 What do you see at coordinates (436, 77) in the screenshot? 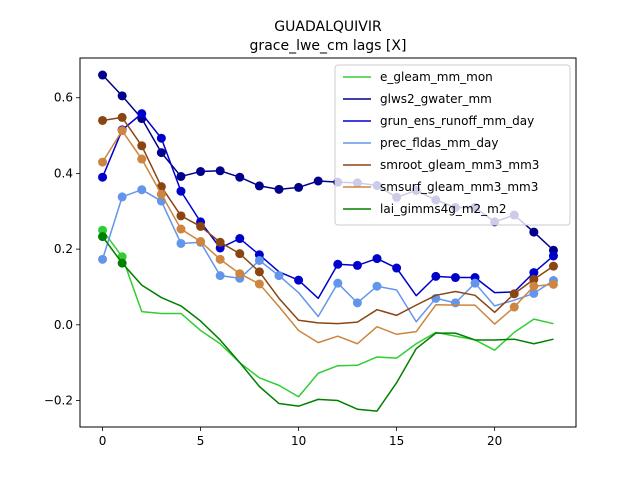
I see `legend-label: e_gleam_mm_mon` at bounding box center [436, 77].